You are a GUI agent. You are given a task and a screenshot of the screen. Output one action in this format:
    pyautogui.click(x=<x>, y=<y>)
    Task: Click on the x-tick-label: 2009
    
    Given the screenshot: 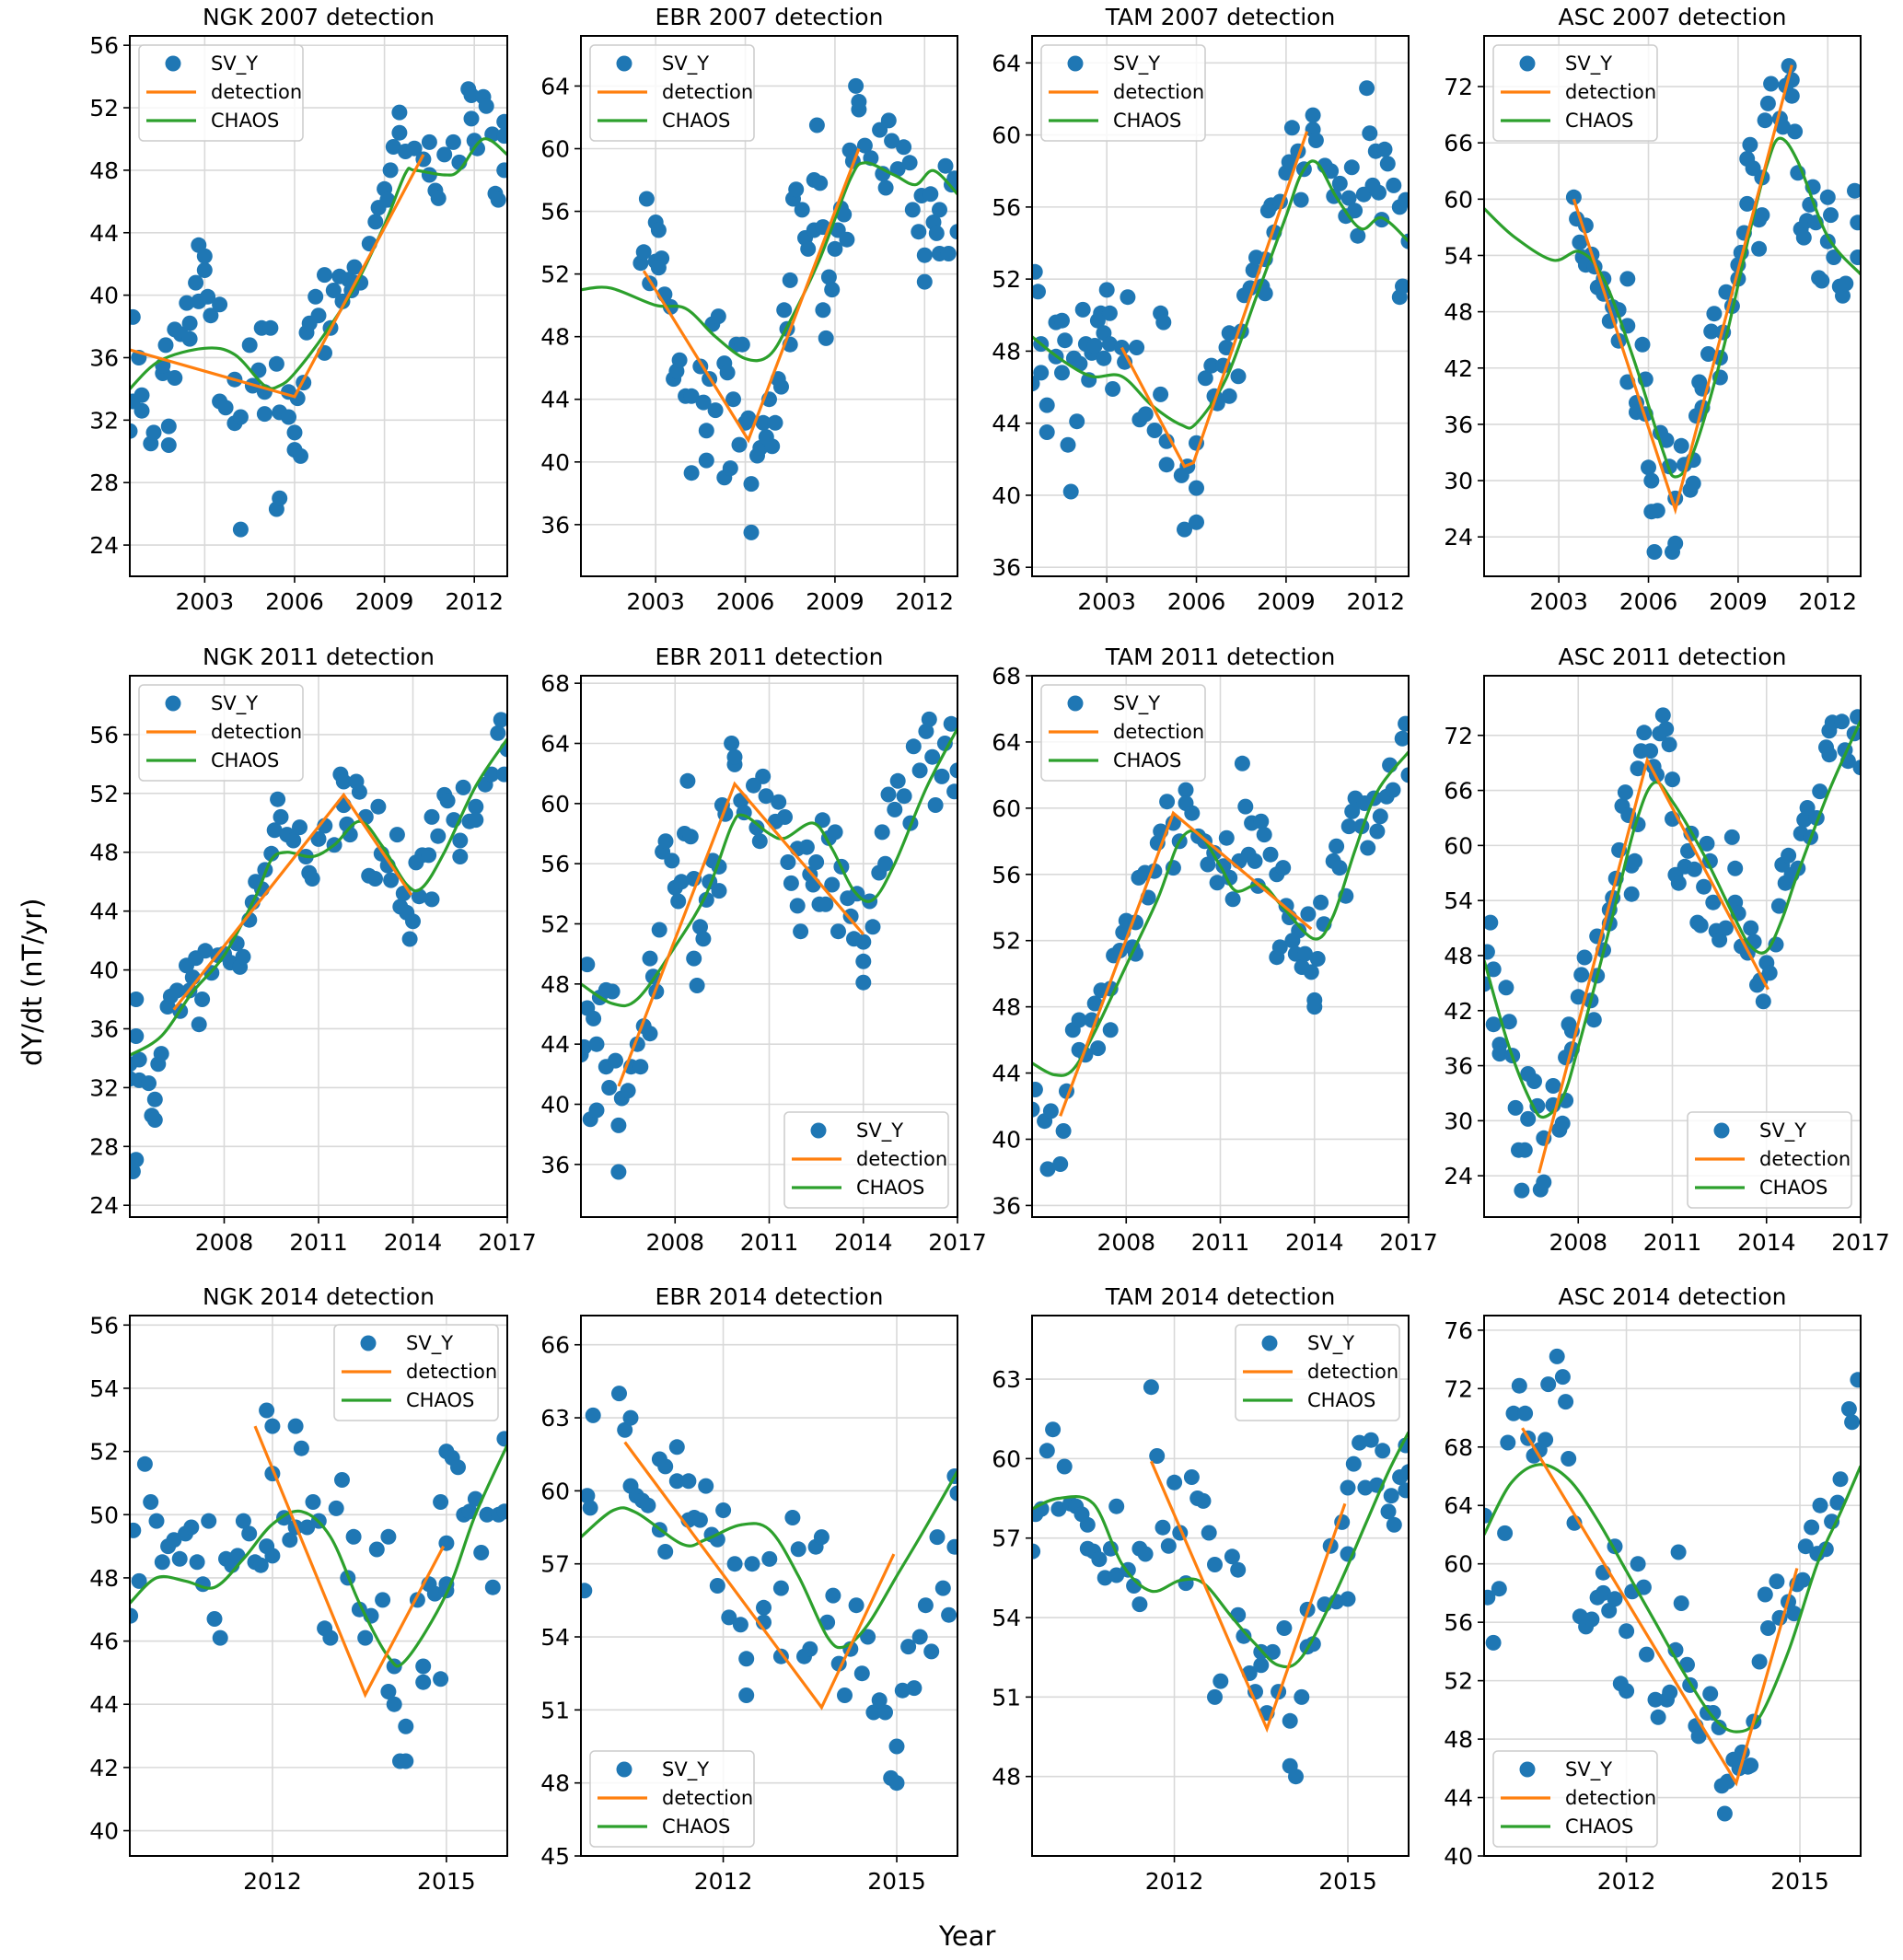 What is the action you would take?
    pyautogui.click(x=835, y=601)
    